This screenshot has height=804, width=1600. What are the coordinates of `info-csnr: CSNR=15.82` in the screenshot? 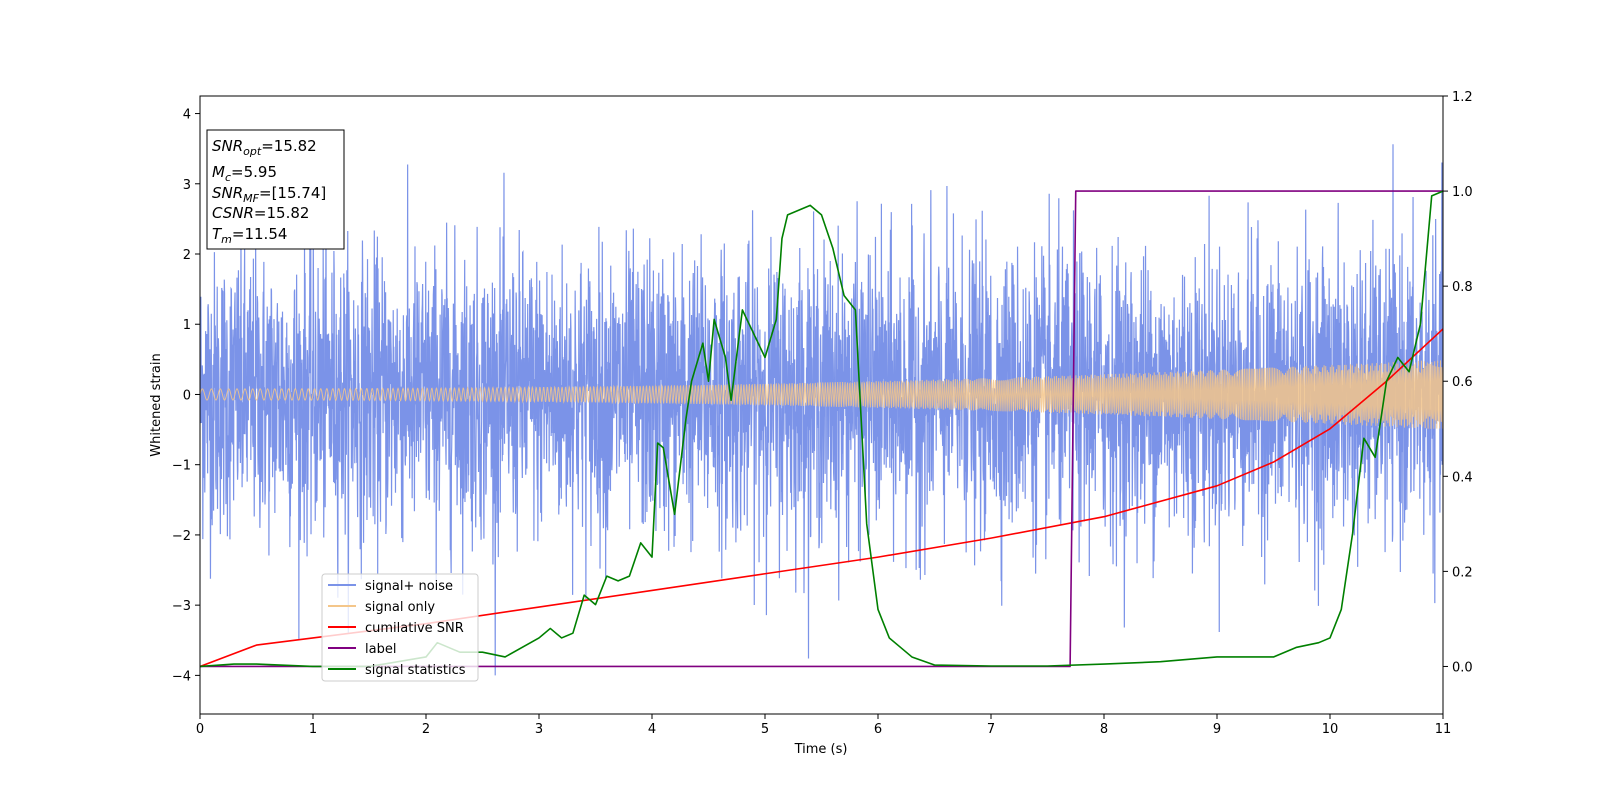 It's located at (260, 213).